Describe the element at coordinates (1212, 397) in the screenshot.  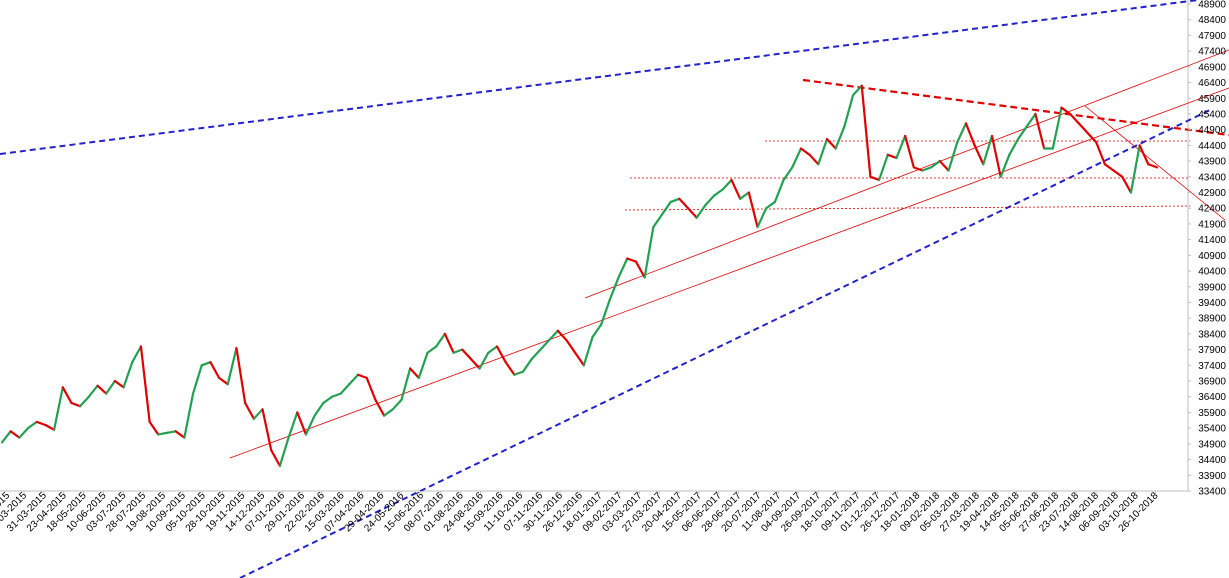
I see `y-tick-label: 36400` at that location.